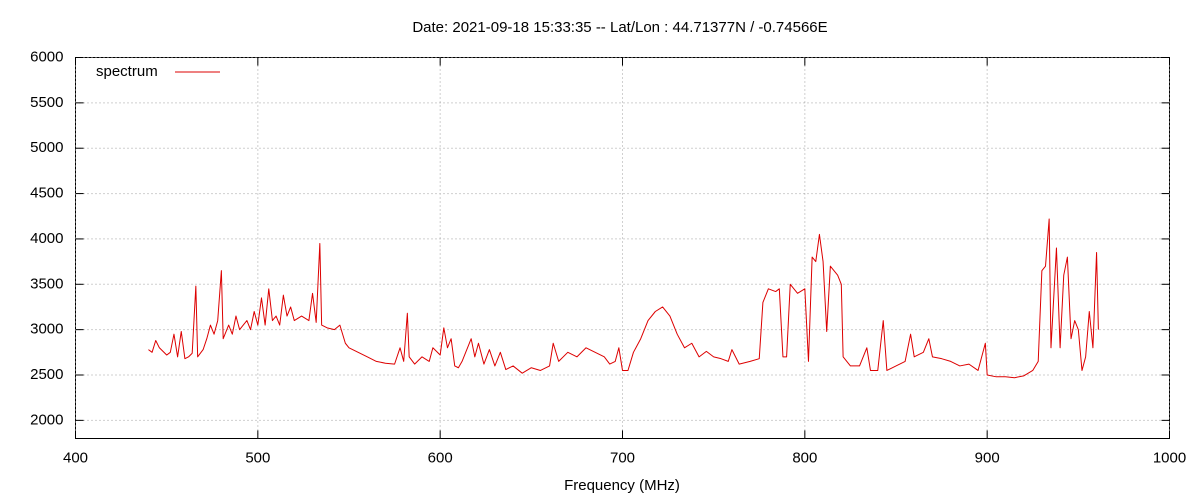  What do you see at coordinates (804, 457) in the screenshot?
I see `x-tick-label: 800` at bounding box center [804, 457].